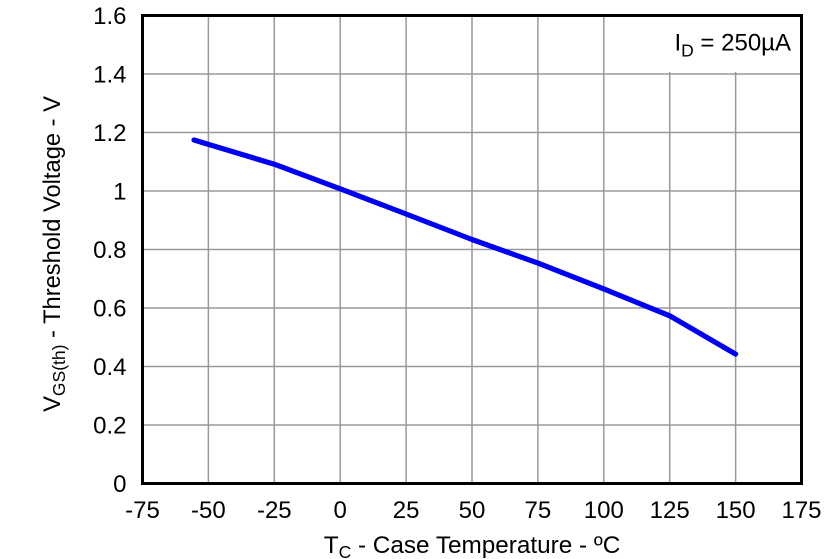  What do you see at coordinates (472, 545) in the screenshot?
I see `svg-text: TC - Case Temperature - ºC` at bounding box center [472, 545].